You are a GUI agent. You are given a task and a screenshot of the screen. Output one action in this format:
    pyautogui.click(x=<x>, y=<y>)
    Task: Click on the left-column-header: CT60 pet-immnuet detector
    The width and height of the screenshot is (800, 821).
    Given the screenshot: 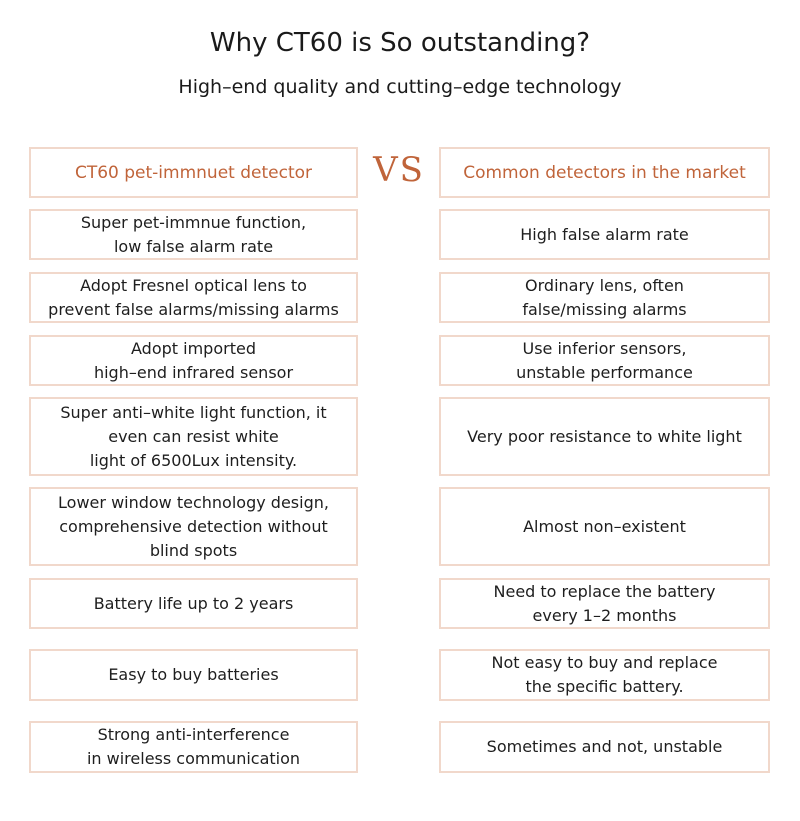 What is the action you would take?
    pyautogui.click(x=193, y=172)
    